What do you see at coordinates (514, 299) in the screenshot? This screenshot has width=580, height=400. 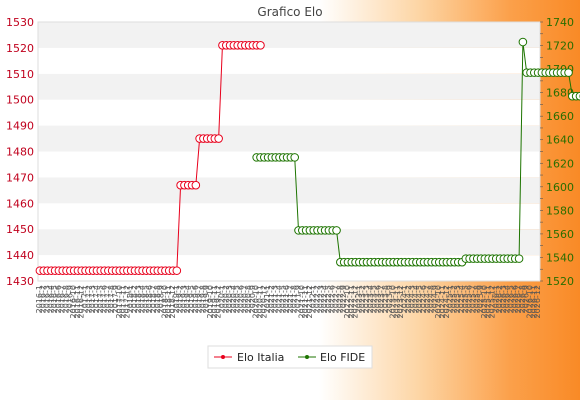 I see `x-tick-label: 2026-6` at bounding box center [514, 299].